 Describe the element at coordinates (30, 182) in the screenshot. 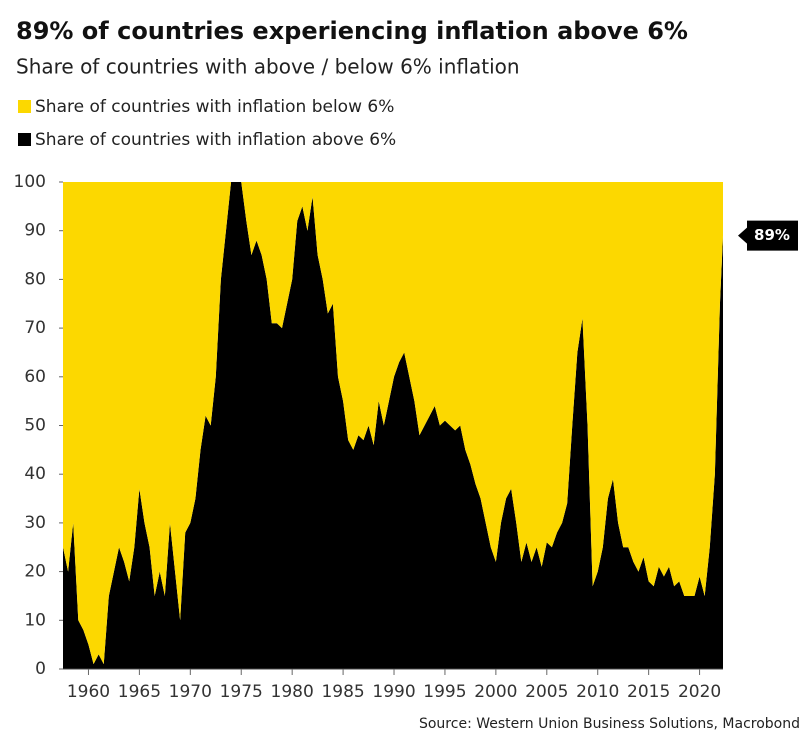

I see `y-tick-label: 100` at that location.